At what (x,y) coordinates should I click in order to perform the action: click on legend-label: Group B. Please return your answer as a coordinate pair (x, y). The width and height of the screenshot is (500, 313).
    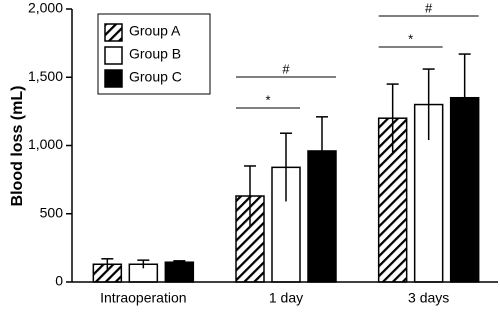
    Looking at the image, I should click on (155, 54).